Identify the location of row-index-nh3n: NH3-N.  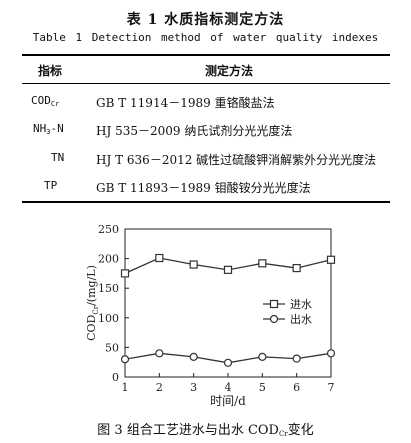
(48, 129).